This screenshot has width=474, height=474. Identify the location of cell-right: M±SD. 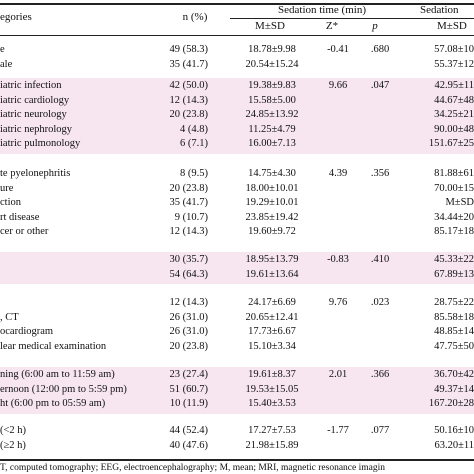
(459, 202).